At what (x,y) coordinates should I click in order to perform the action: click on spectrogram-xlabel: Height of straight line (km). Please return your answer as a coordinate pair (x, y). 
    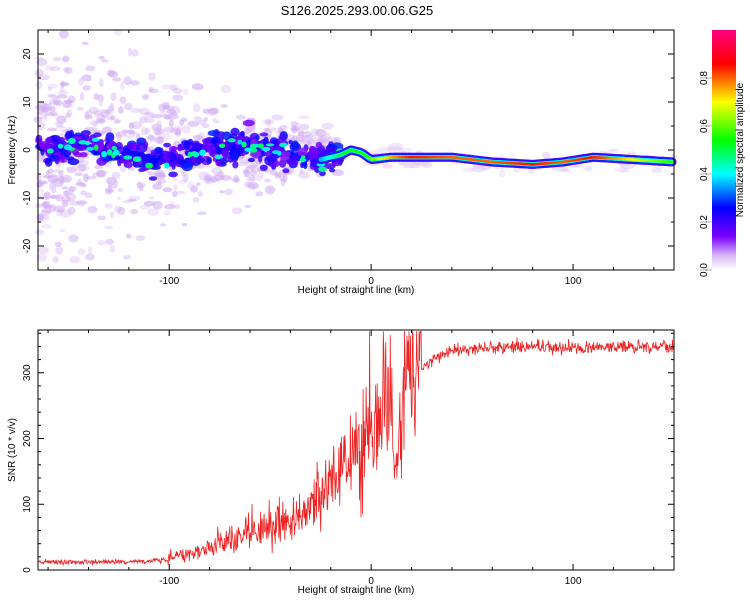
    Looking at the image, I should click on (356, 290).